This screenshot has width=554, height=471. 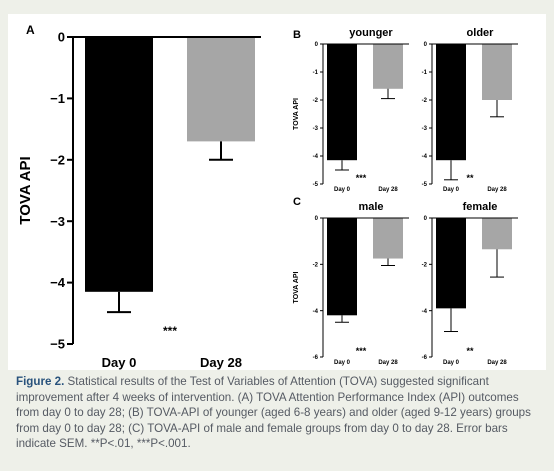 What do you see at coordinates (425, 358) in the screenshot?
I see `chart-c2-y-tick-label-3: -6` at bounding box center [425, 358].